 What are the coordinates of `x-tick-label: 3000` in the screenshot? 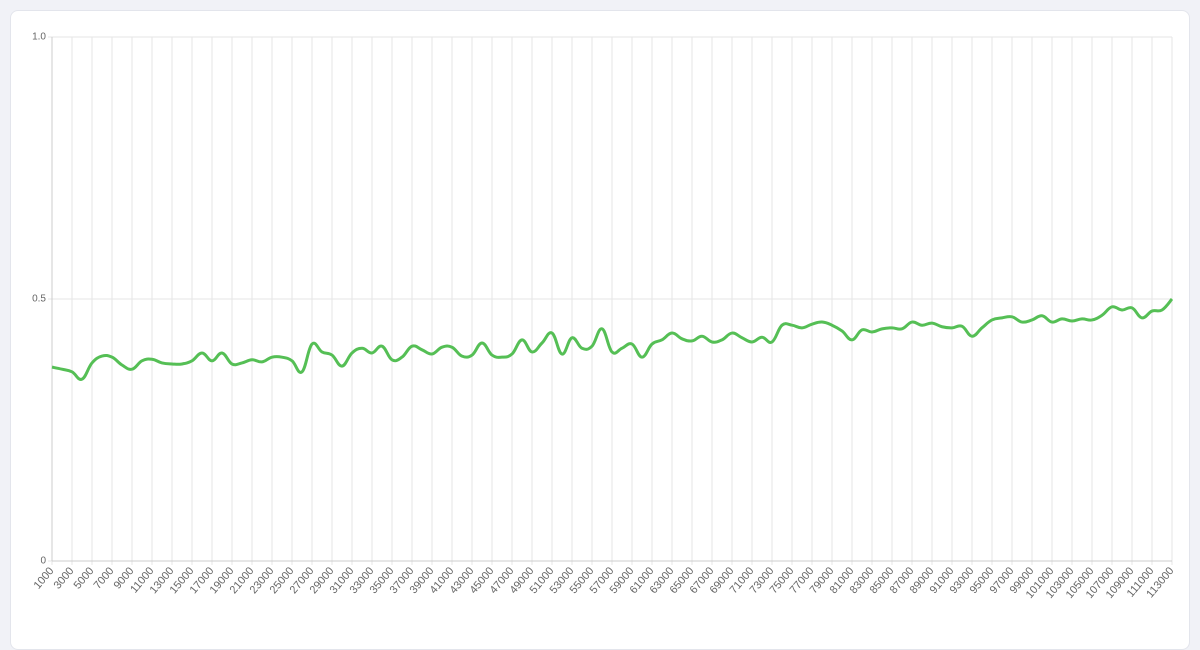 It's located at (64, 578).